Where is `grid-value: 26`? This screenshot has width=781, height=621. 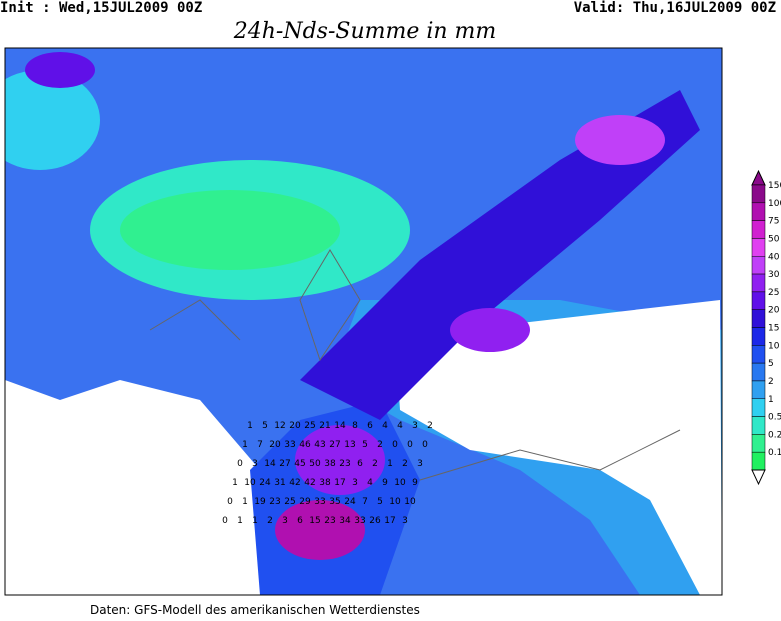 grid-value: 26 is located at coordinates (375, 521).